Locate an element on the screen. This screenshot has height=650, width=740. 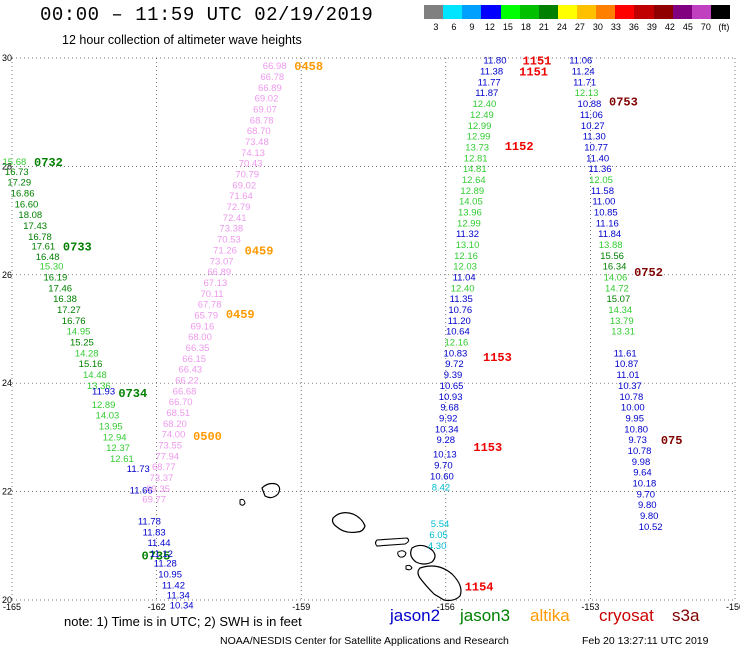
pass-time-label: 0458 is located at coordinates (308, 67).